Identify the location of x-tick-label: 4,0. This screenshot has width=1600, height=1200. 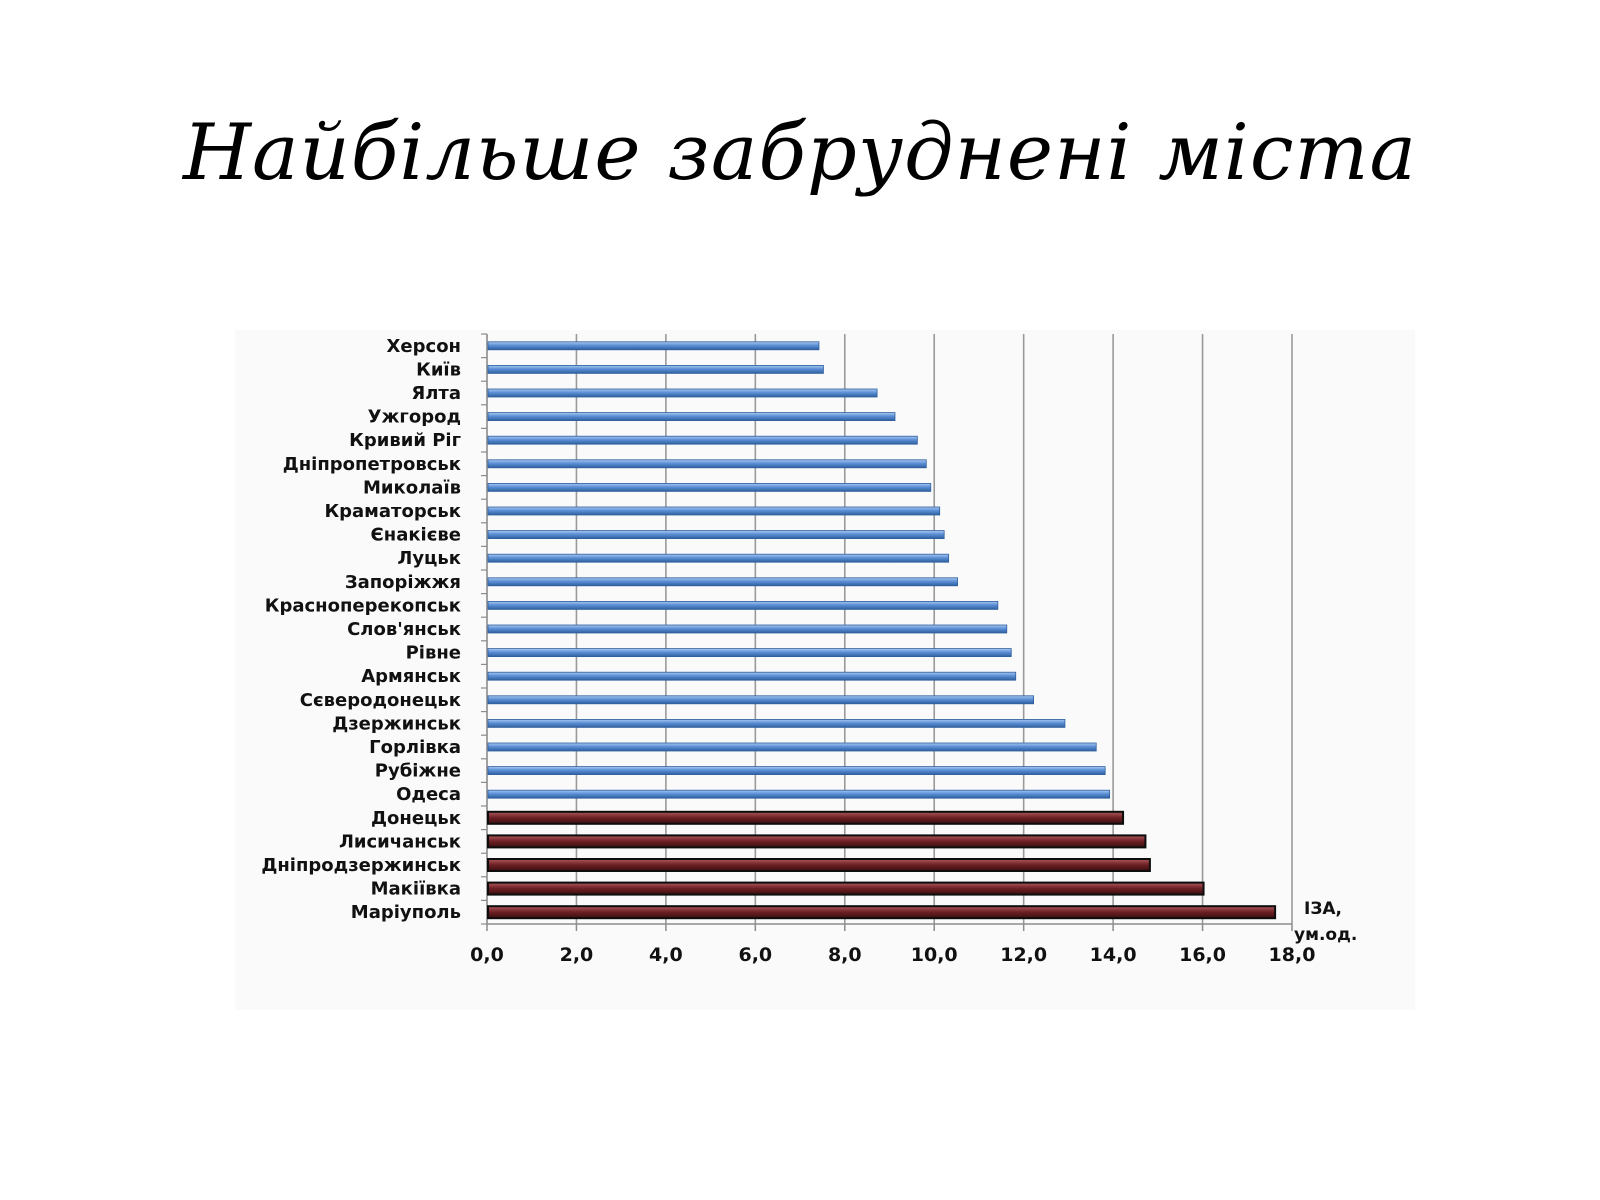
(666, 955).